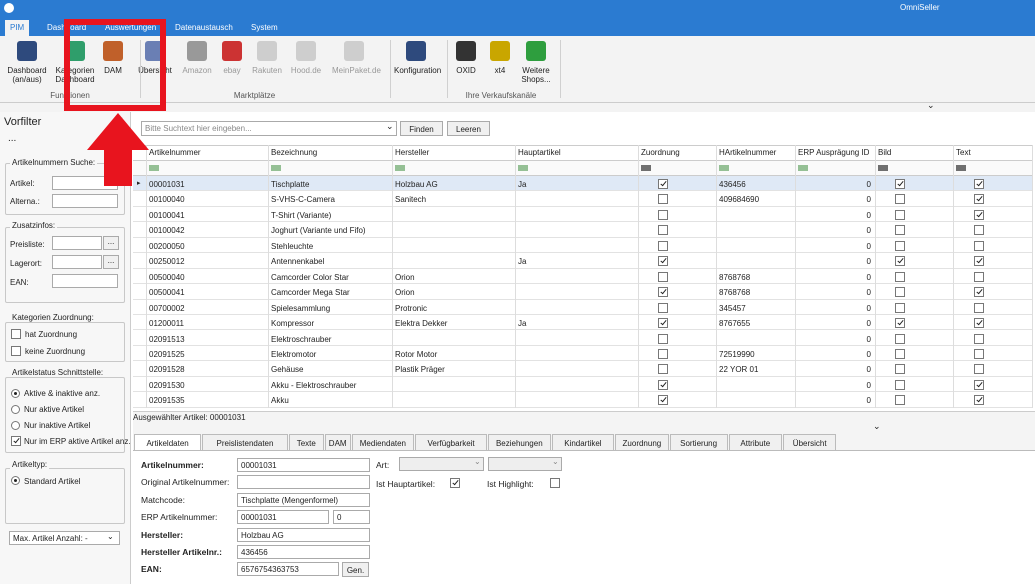  I want to click on text-input: 436456, so click(303, 552).